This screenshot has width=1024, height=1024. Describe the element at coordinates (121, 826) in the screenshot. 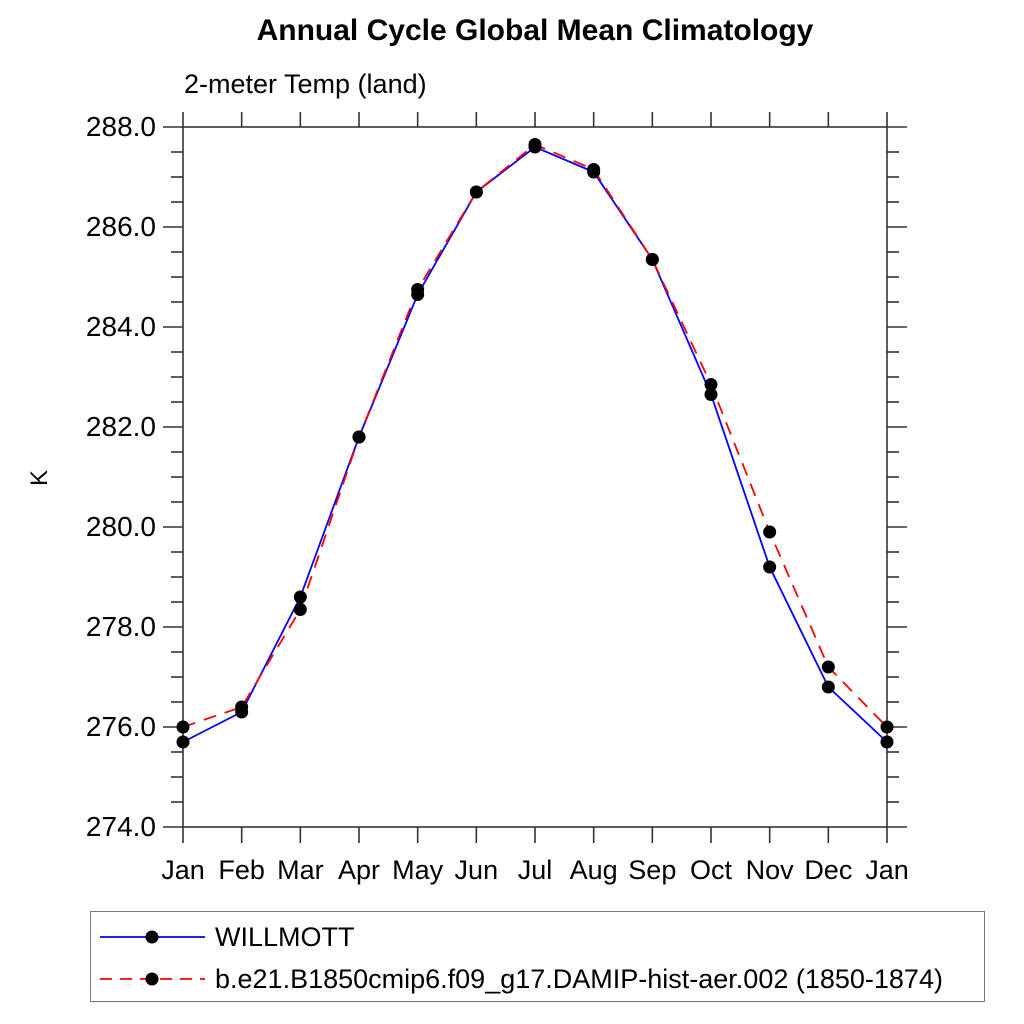

I see `y-tick-label: 274.0` at that location.